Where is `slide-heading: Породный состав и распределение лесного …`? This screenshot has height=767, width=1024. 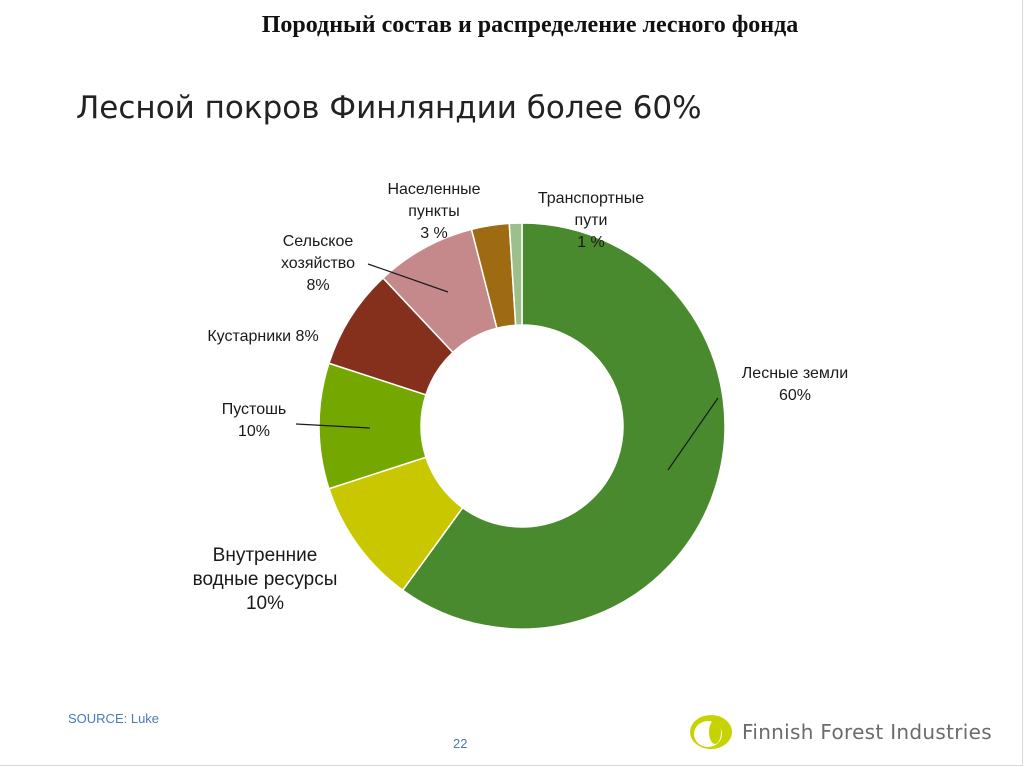
slide-heading: Породный состав и распределение лесного … is located at coordinates (530, 25).